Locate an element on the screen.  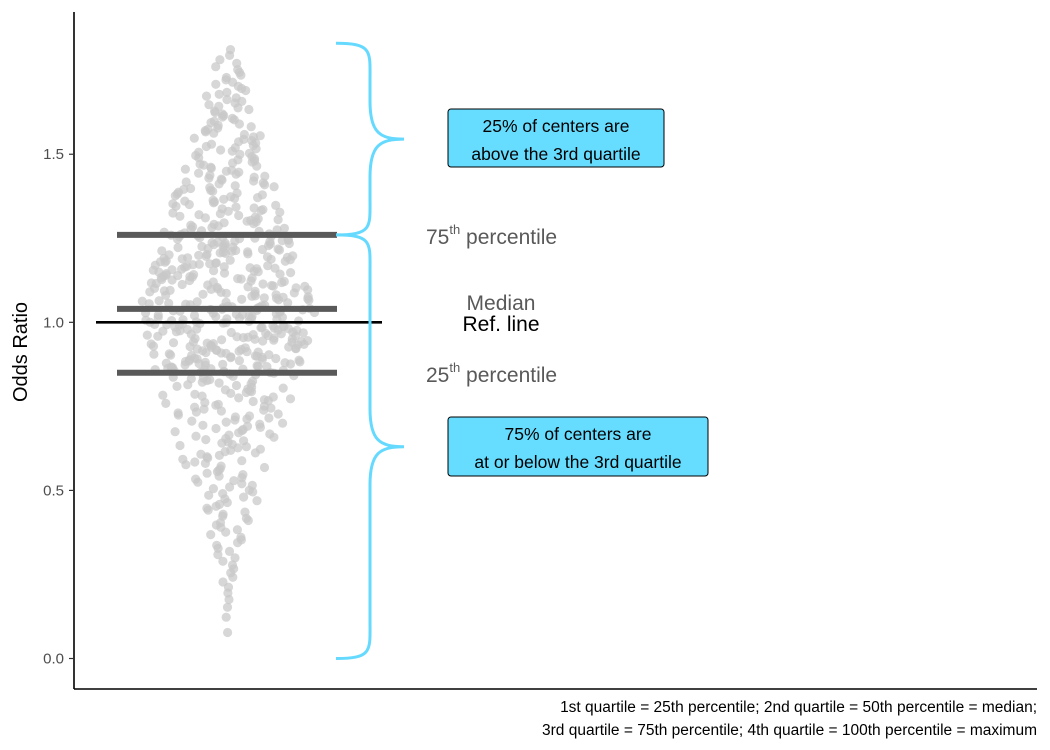
q1-percentile-label: 25th percentile is located at coordinates (491, 373).